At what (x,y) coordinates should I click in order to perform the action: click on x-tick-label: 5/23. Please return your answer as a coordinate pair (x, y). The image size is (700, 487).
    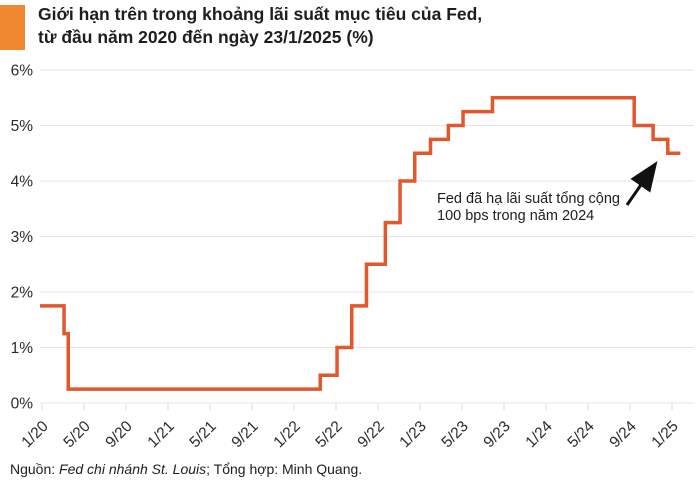
    Looking at the image, I should click on (454, 434).